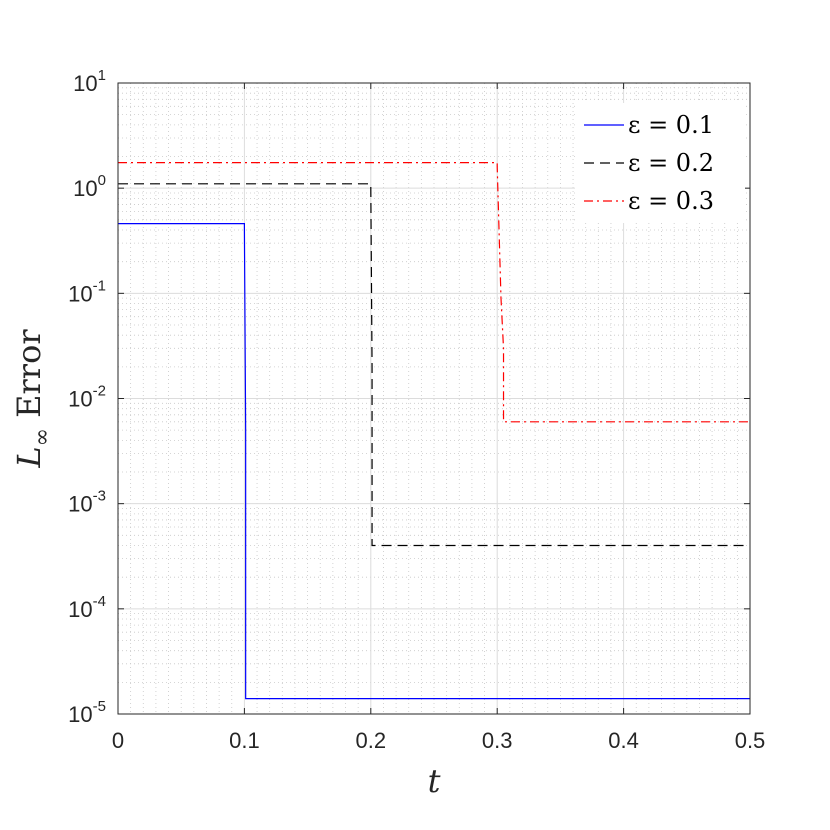  I want to click on y-tick-label: 10⁻¹, so click(87, 291).